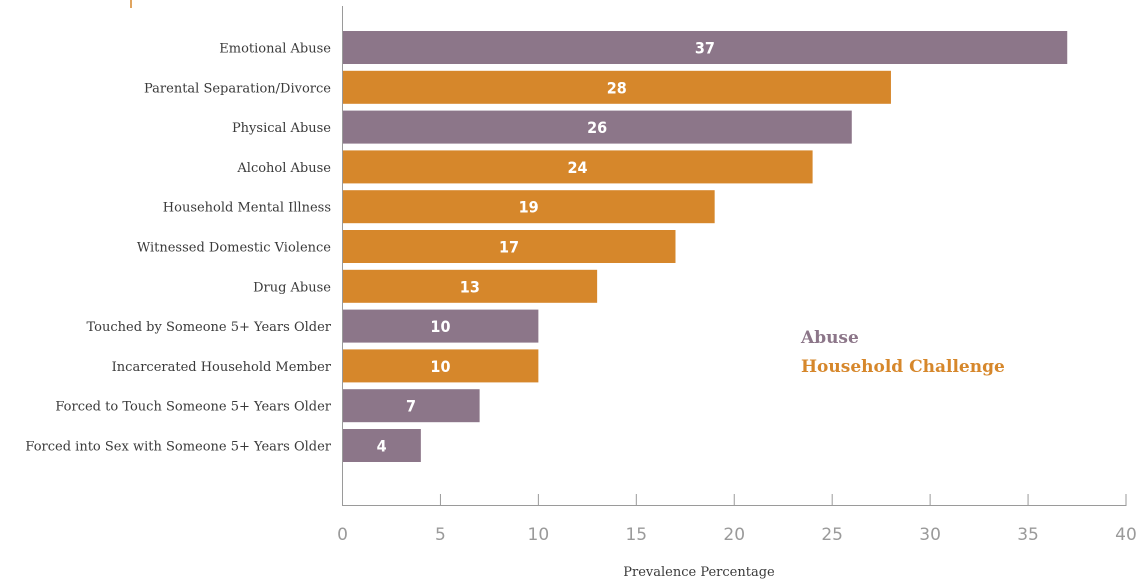  I want to click on bar-drug-abuse, so click(470, 286).